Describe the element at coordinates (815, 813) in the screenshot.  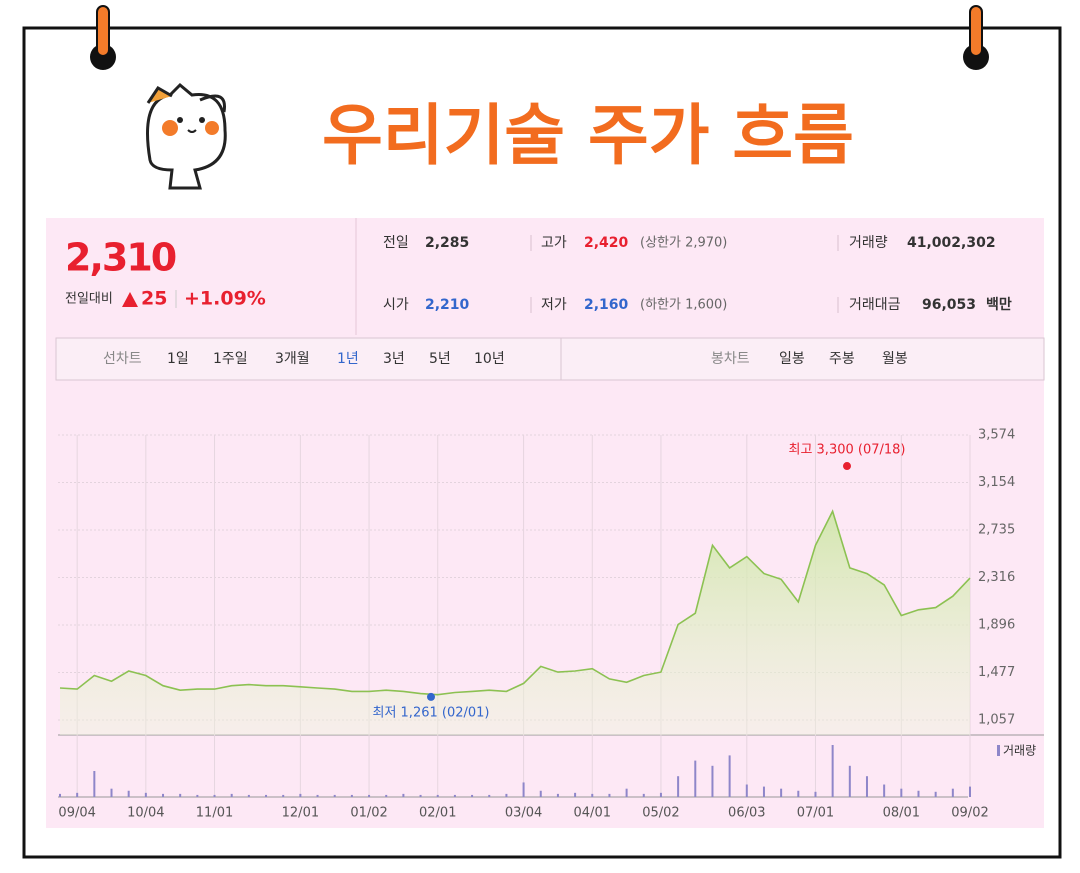
I see `x-tick-label: 07/01` at that location.